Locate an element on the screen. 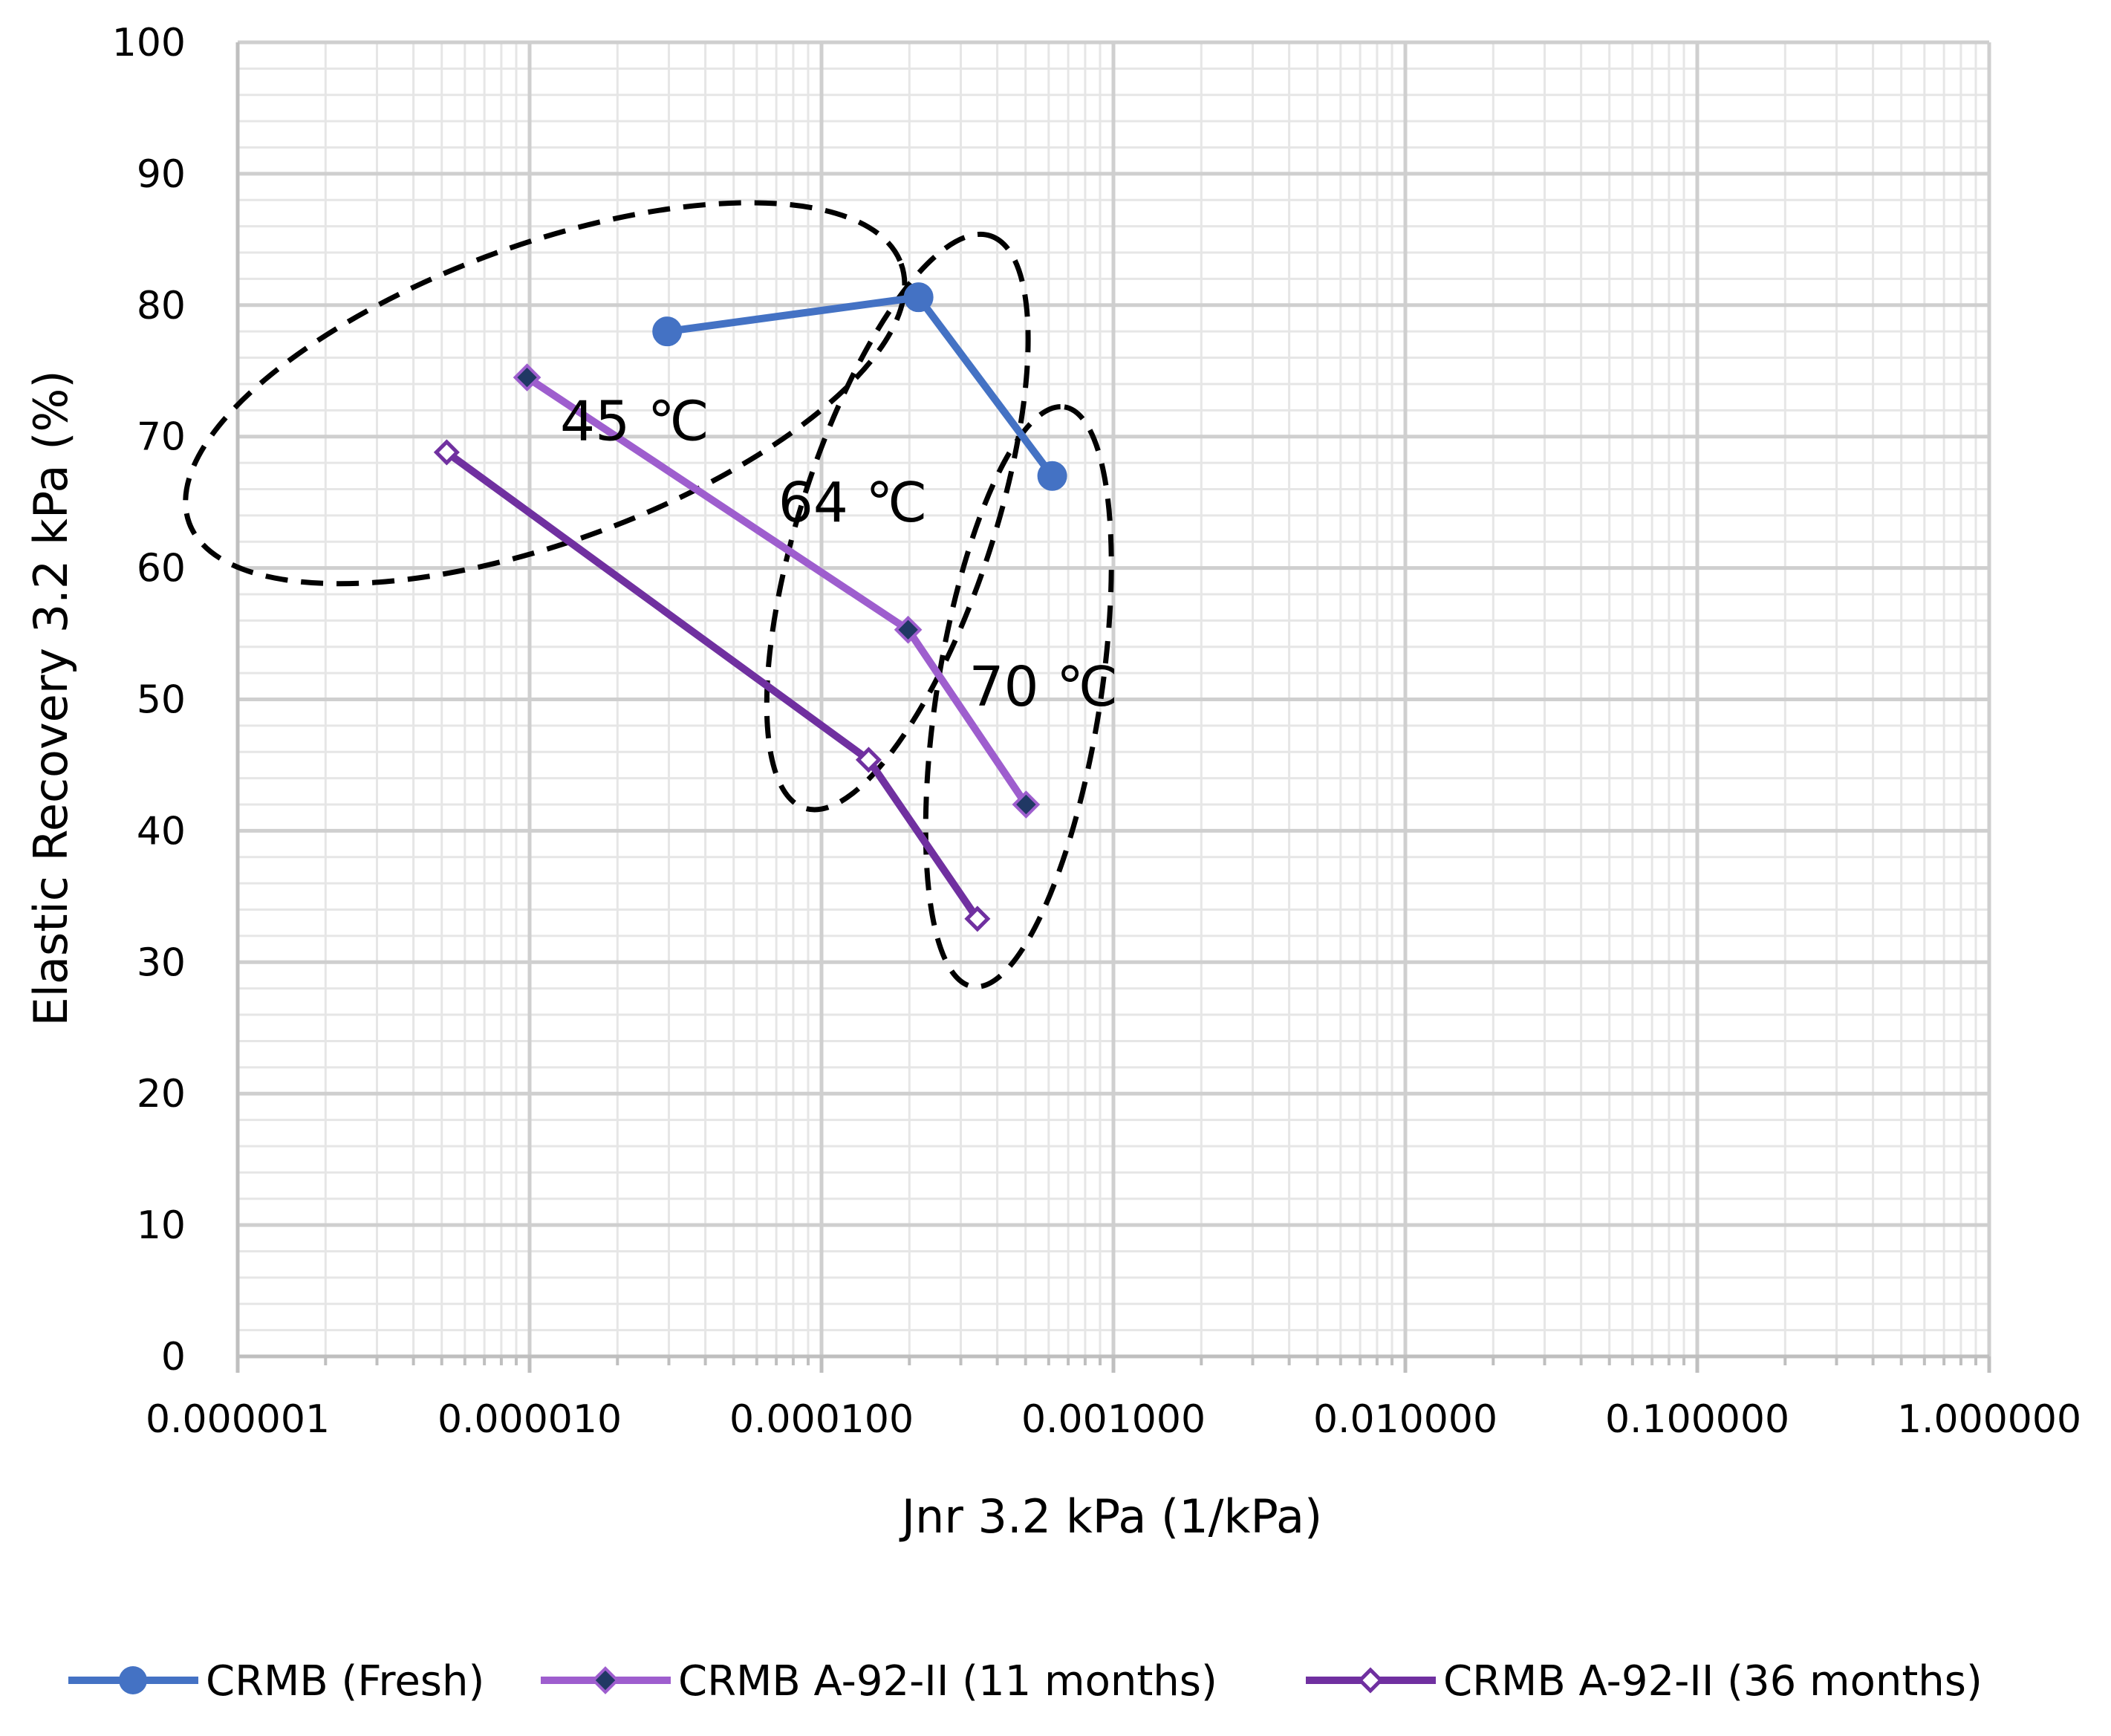 Image resolution: width=2111 pixels, height=1736 pixels. y-tick-label: 10 is located at coordinates (161, 1225).